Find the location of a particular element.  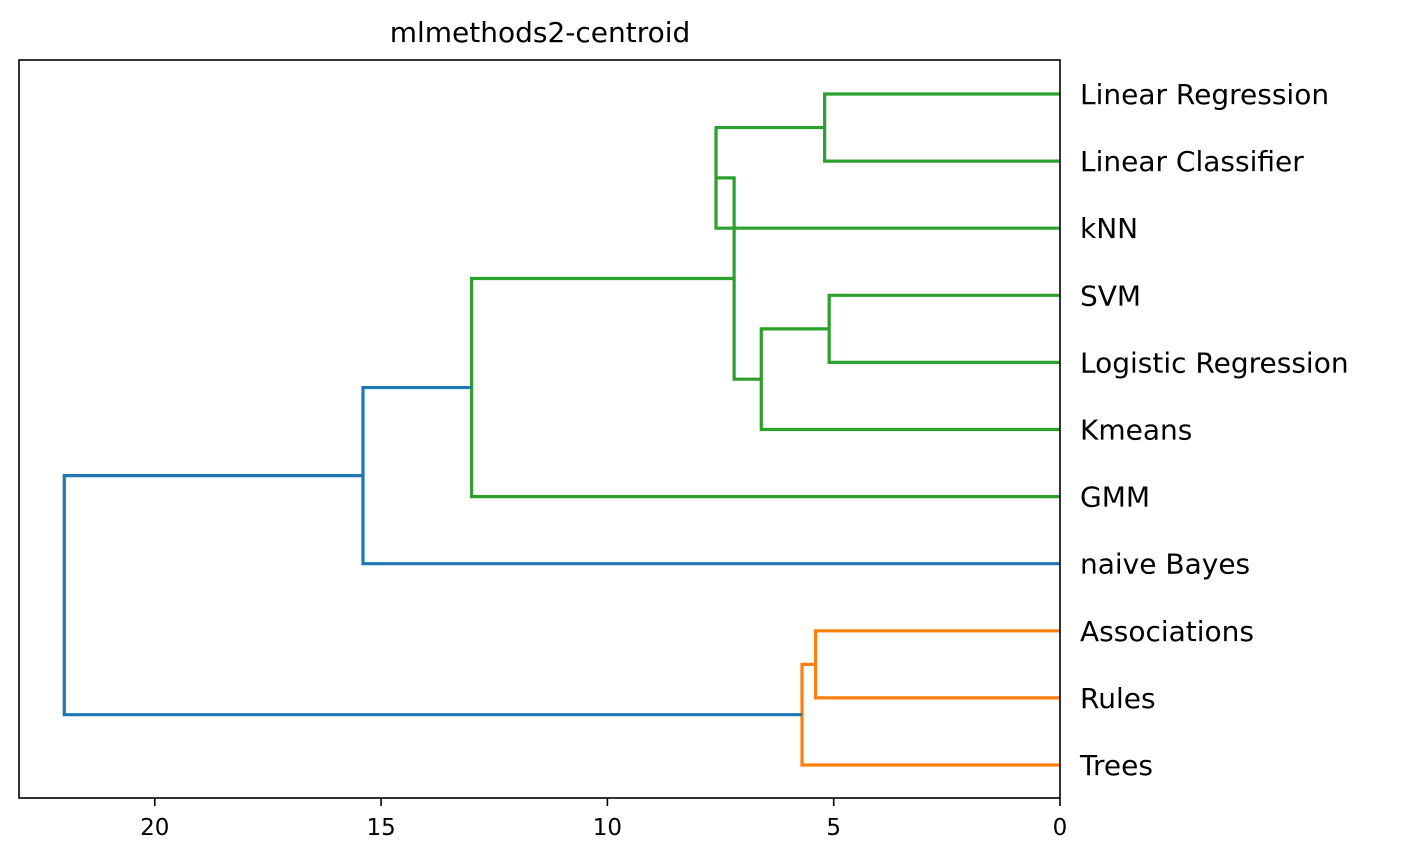

x-tick-label: 5 is located at coordinates (833, 828).